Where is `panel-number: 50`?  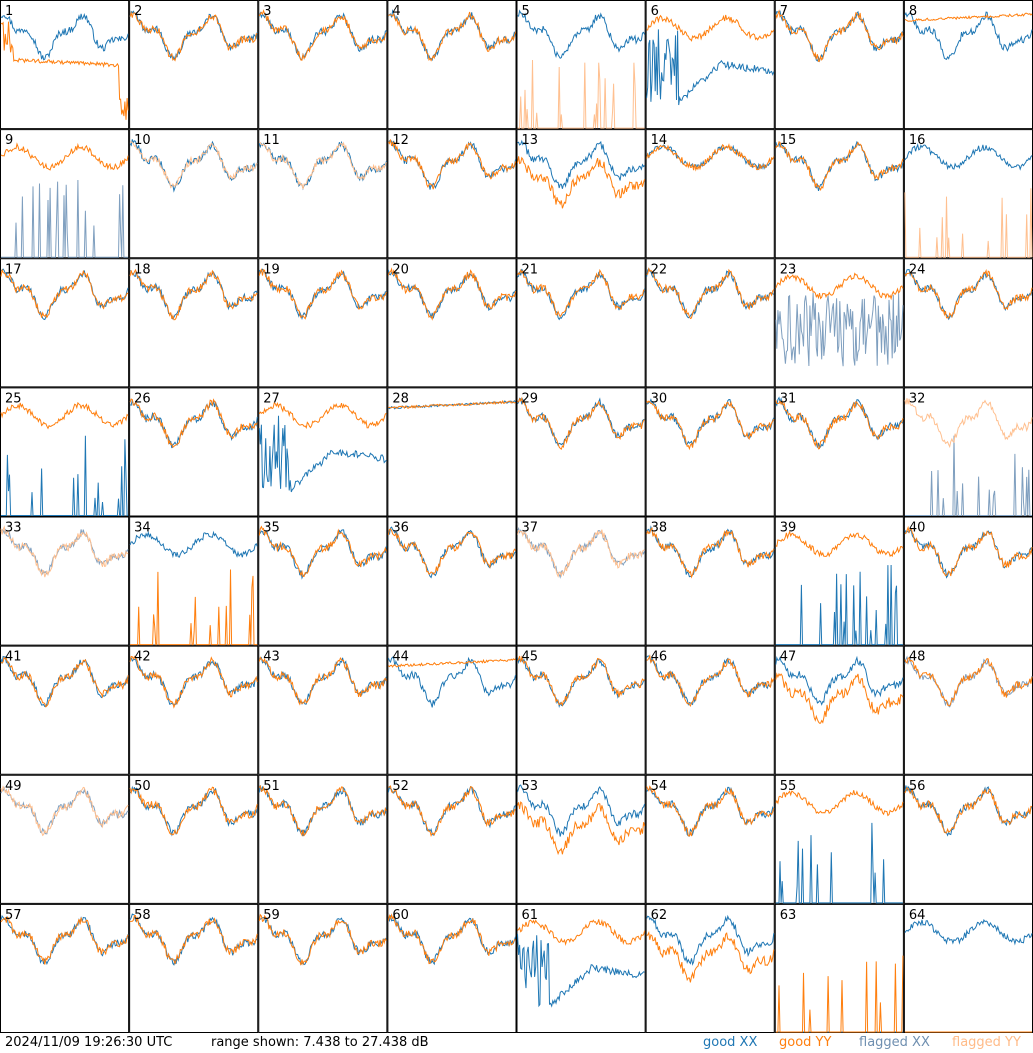
panel-number: 50 is located at coordinates (142, 786).